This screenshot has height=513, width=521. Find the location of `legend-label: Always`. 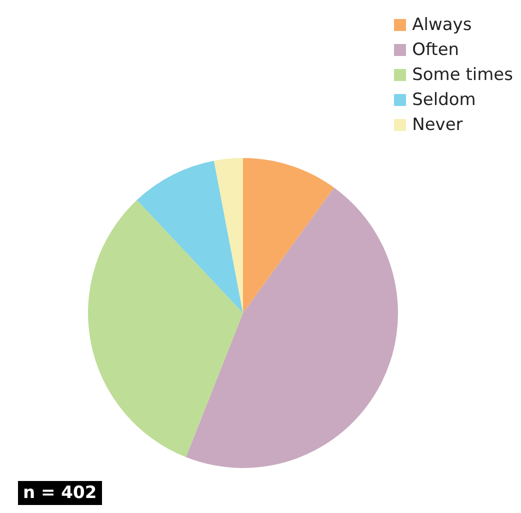

legend-label: Always is located at coordinates (442, 24).